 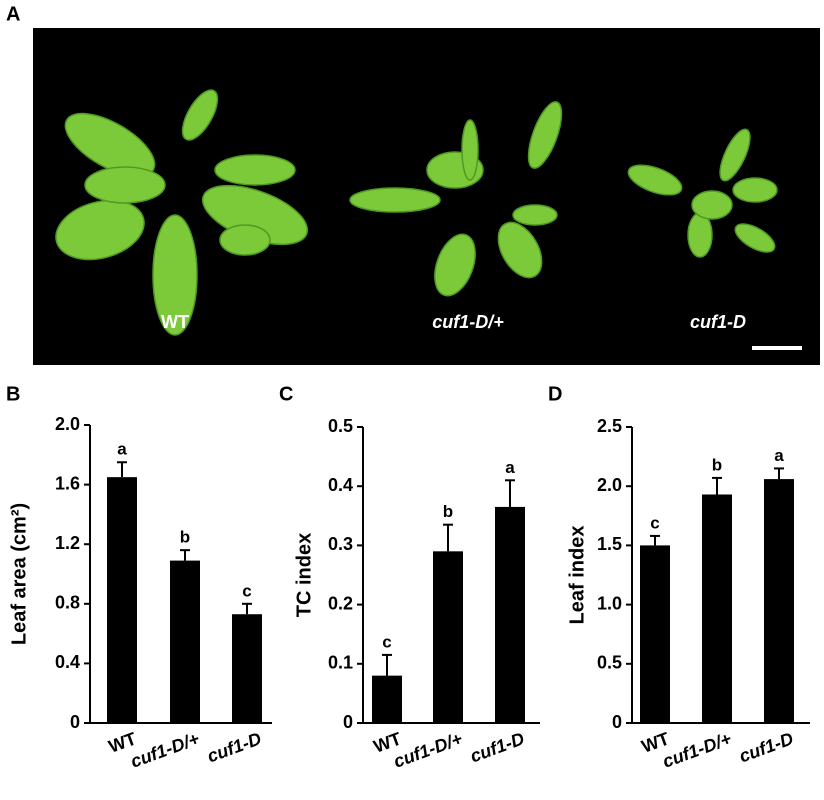 What do you see at coordinates (175, 322) in the screenshot?
I see `photo-label: WT` at bounding box center [175, 322].